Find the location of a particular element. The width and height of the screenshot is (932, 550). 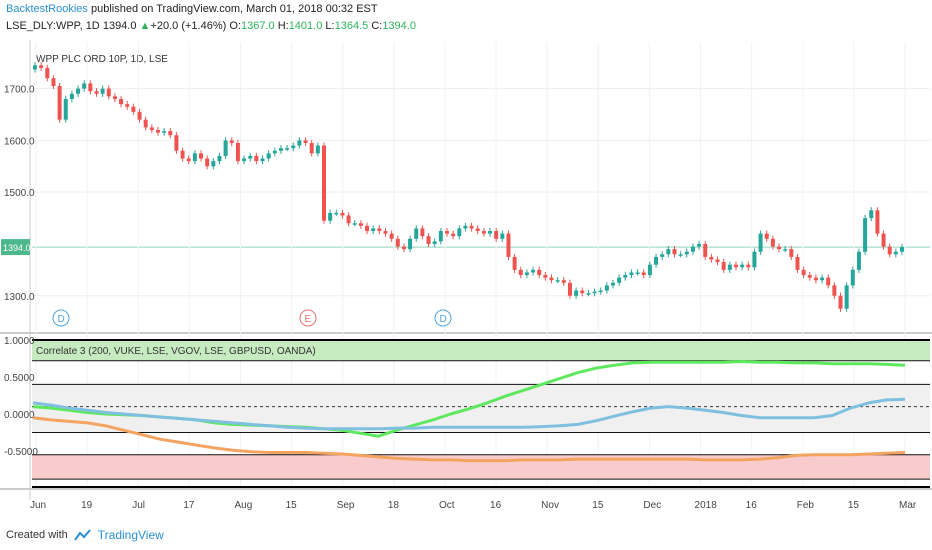

high-label: H: is located at coordinates (283, 26).